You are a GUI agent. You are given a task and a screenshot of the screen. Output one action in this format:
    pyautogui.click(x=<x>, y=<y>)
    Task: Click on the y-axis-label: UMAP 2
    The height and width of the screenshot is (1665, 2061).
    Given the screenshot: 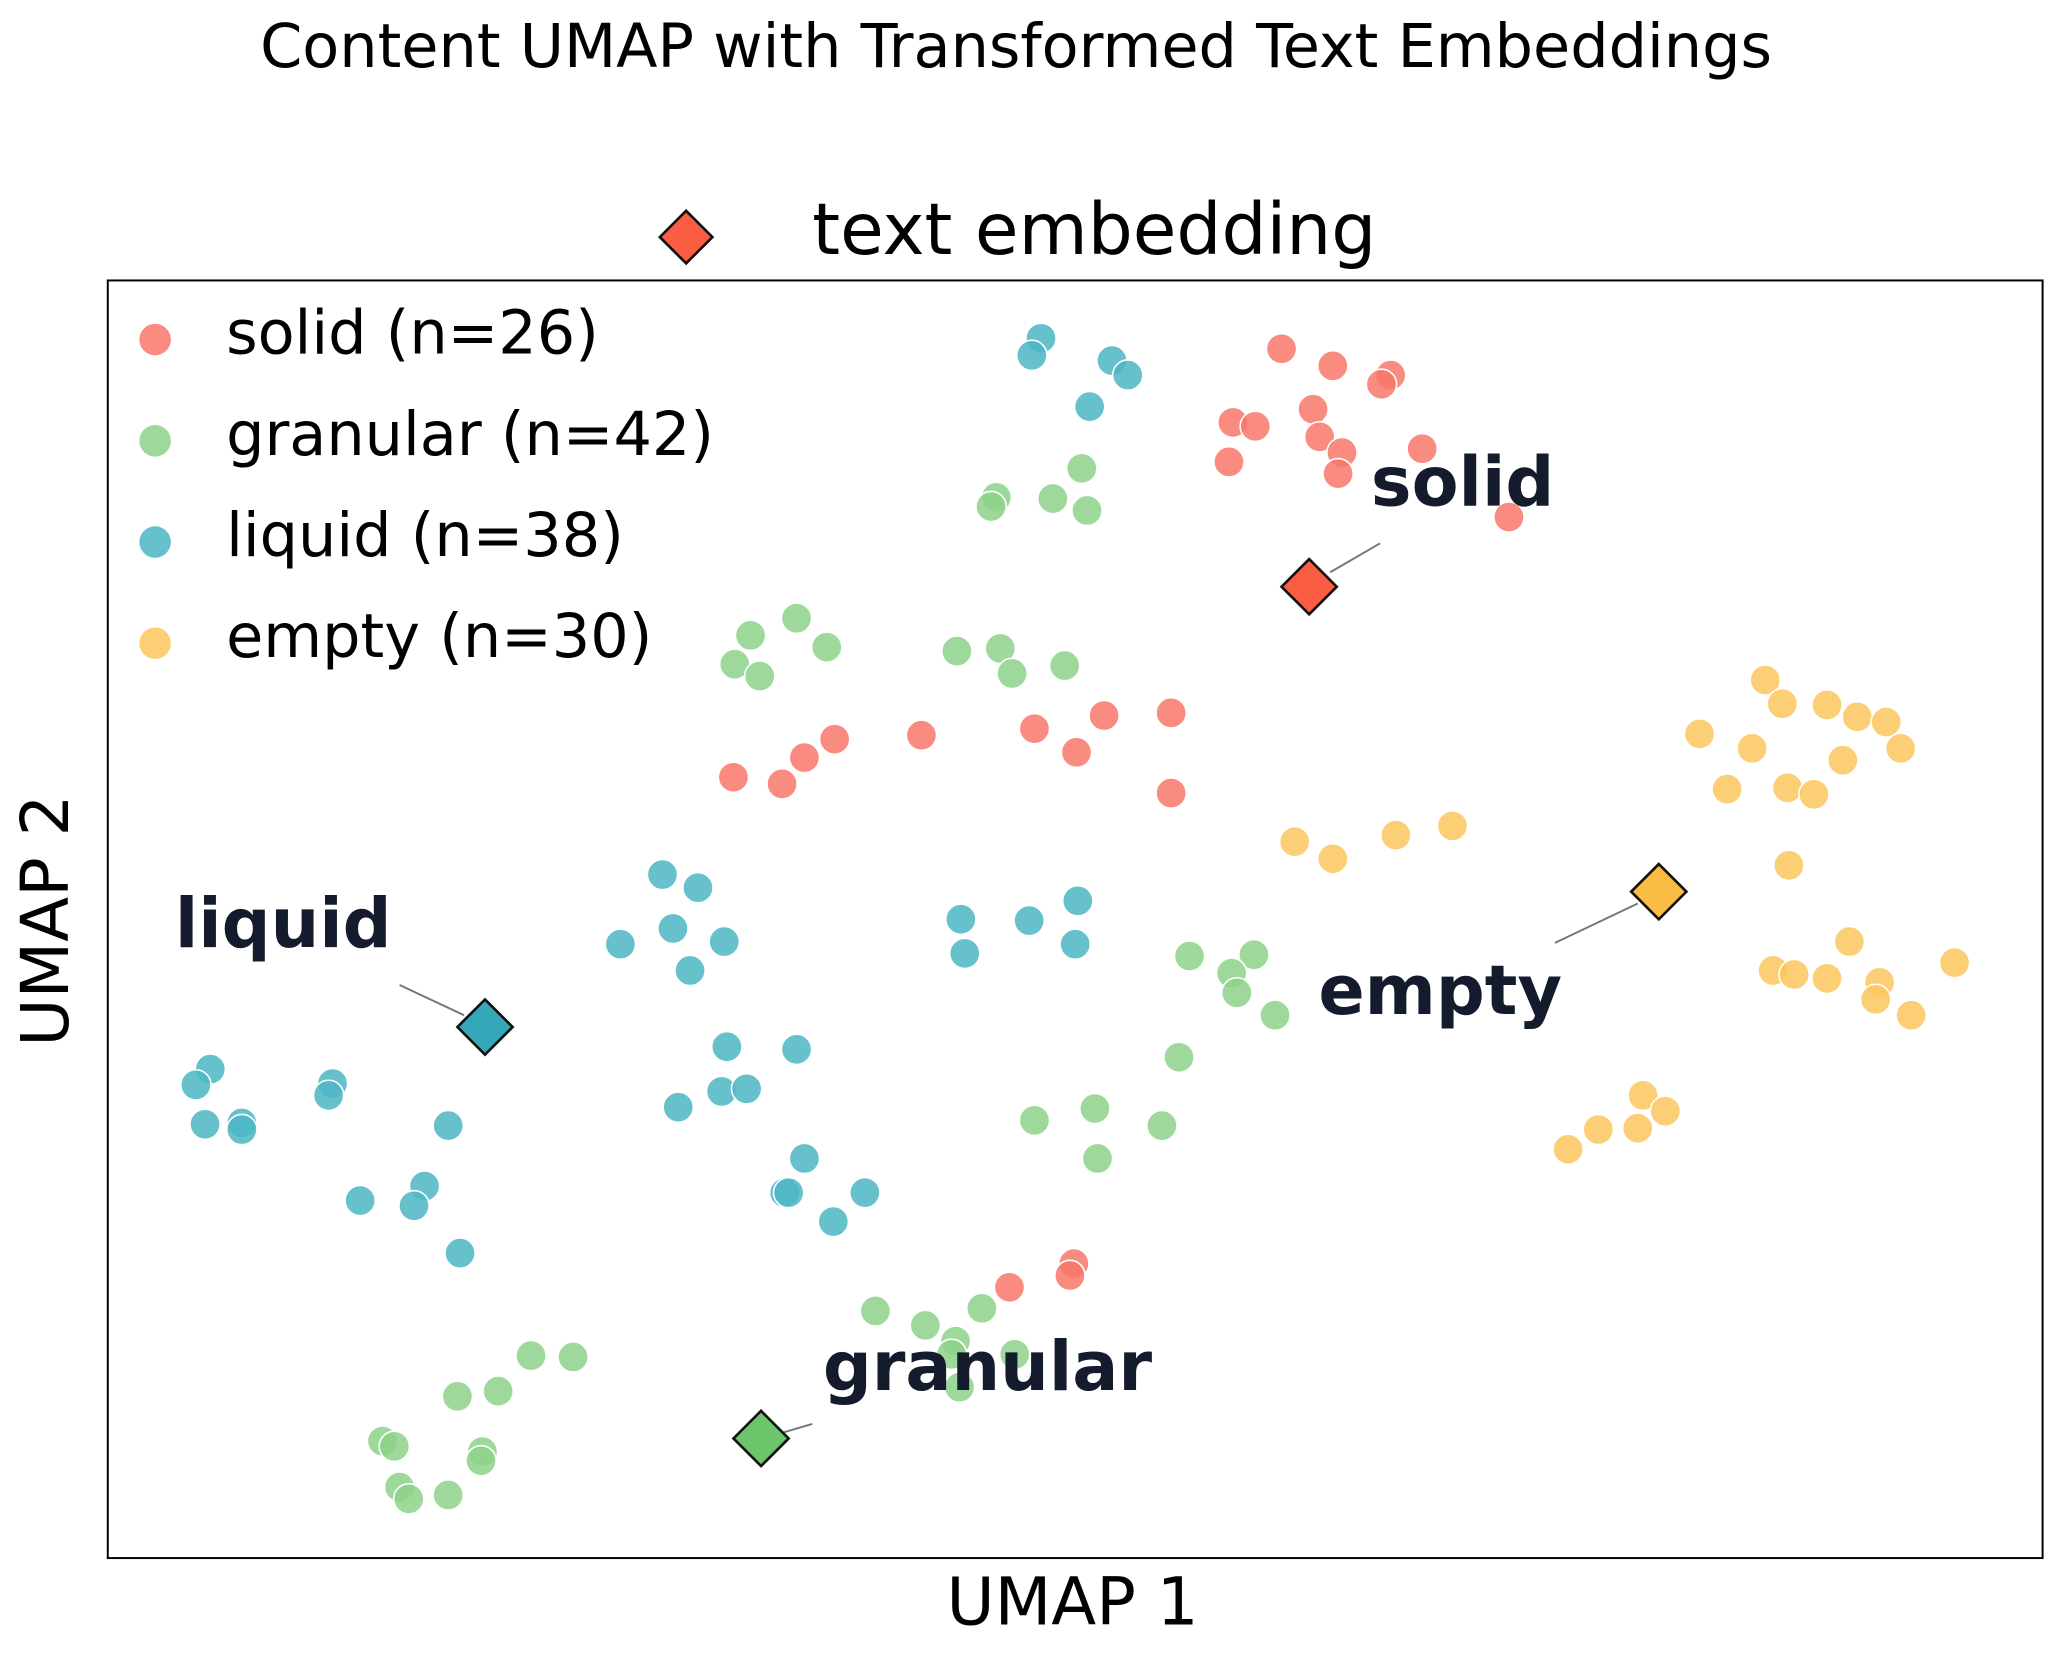 What is the action you would take?
    pyautogui.click(x=46, y=921)
    